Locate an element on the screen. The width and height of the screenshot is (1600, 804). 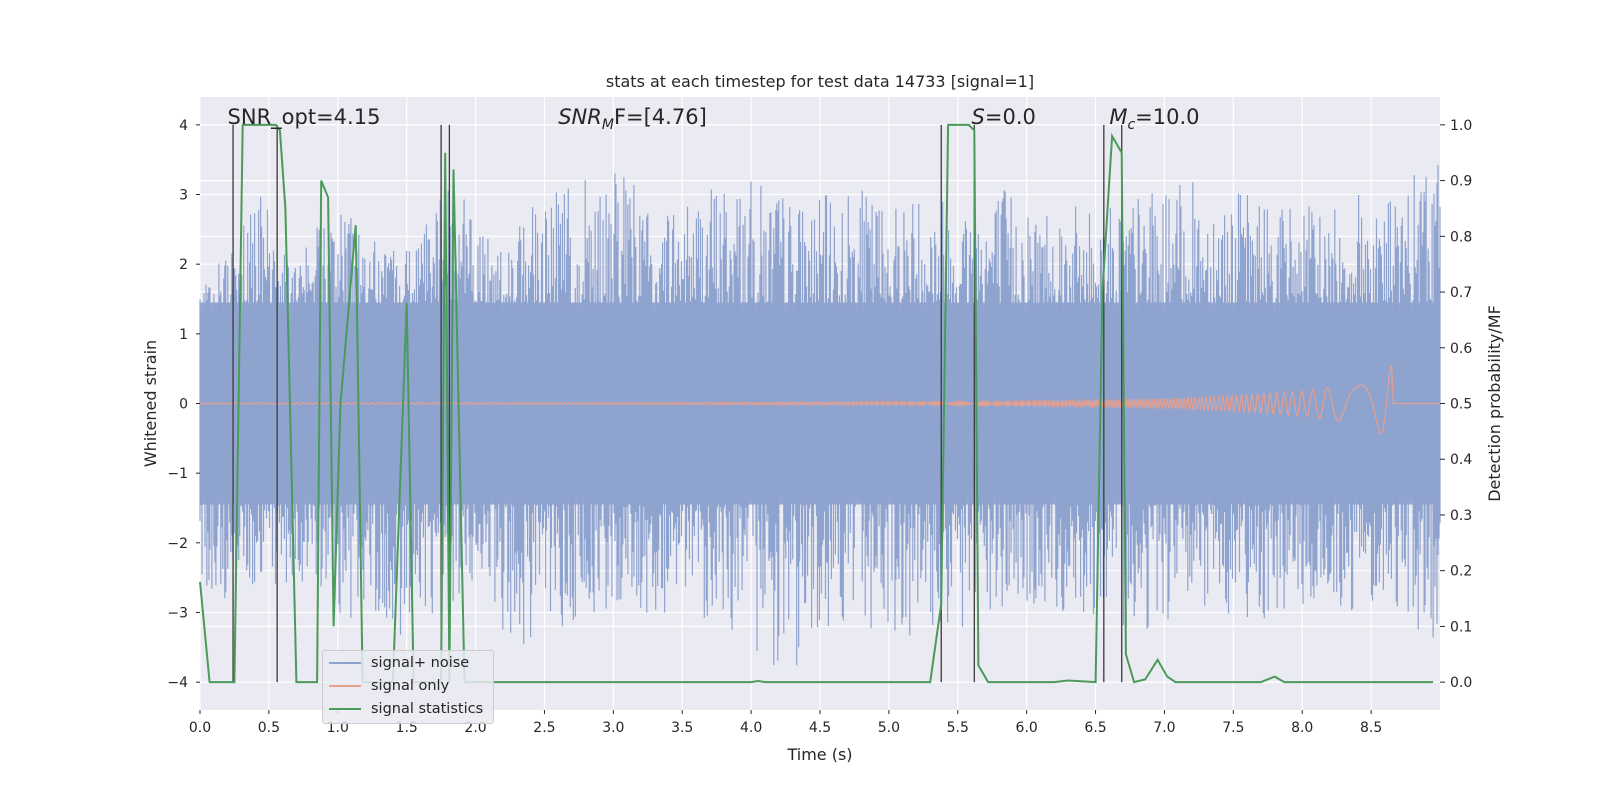
y2-tick-label: 0.4 is located at coordinates (1461, 460).